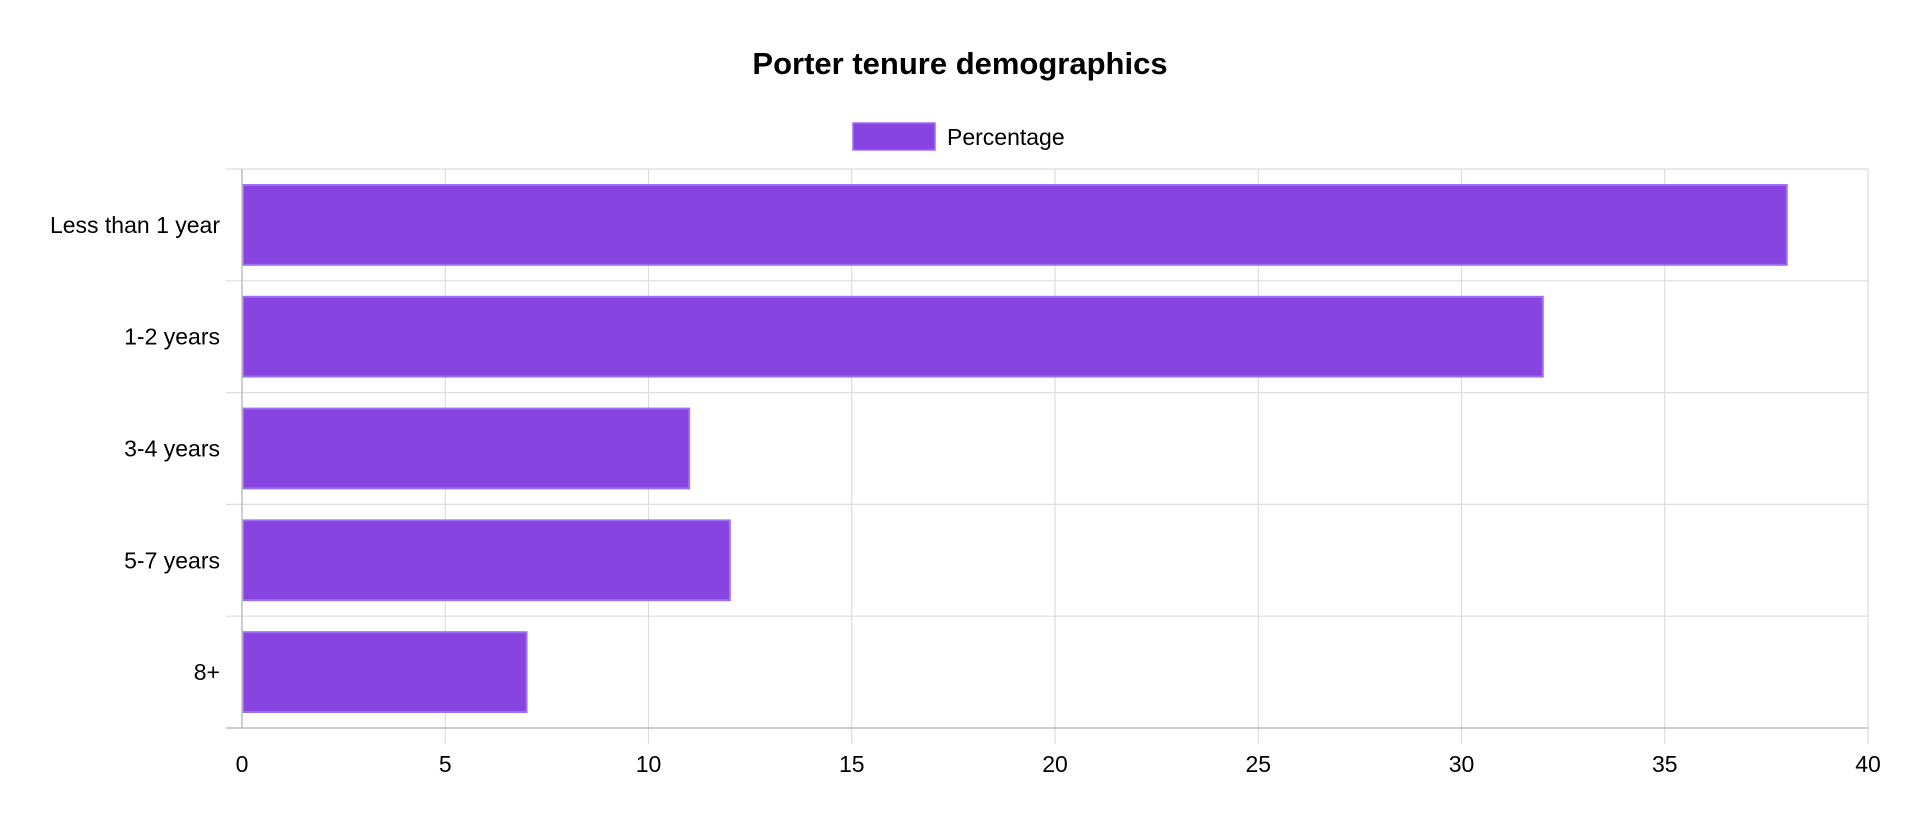  Describe the element at coordinates (242, 764) in the screenshot. I see `x-tick-label: 0` at that location.